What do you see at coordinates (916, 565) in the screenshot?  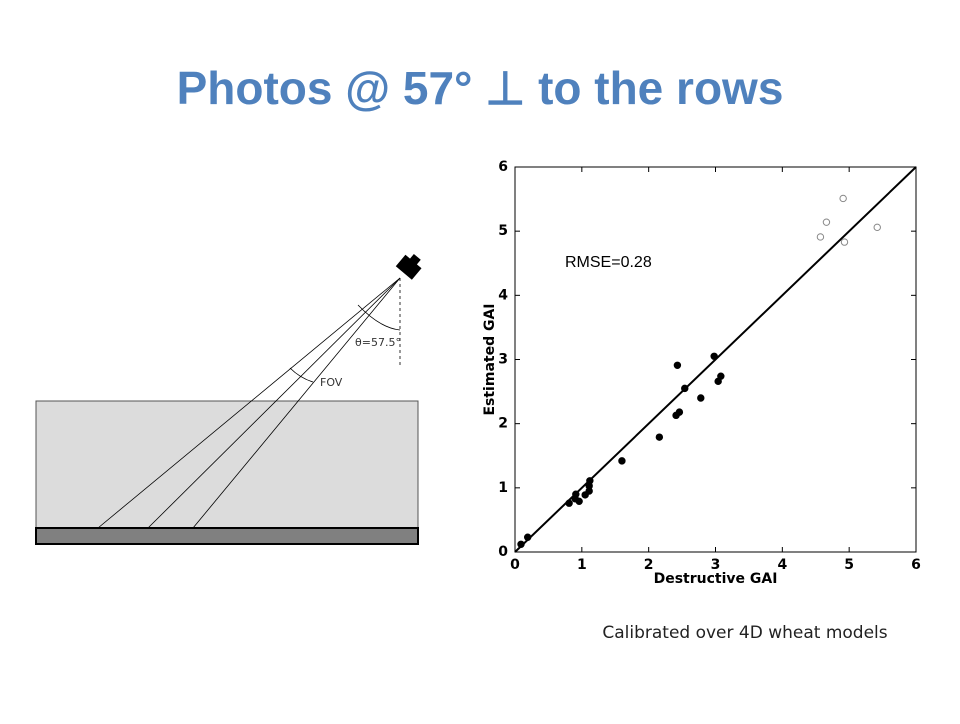 I see `x-tick-label: 6` at bounding box center [916, 565].